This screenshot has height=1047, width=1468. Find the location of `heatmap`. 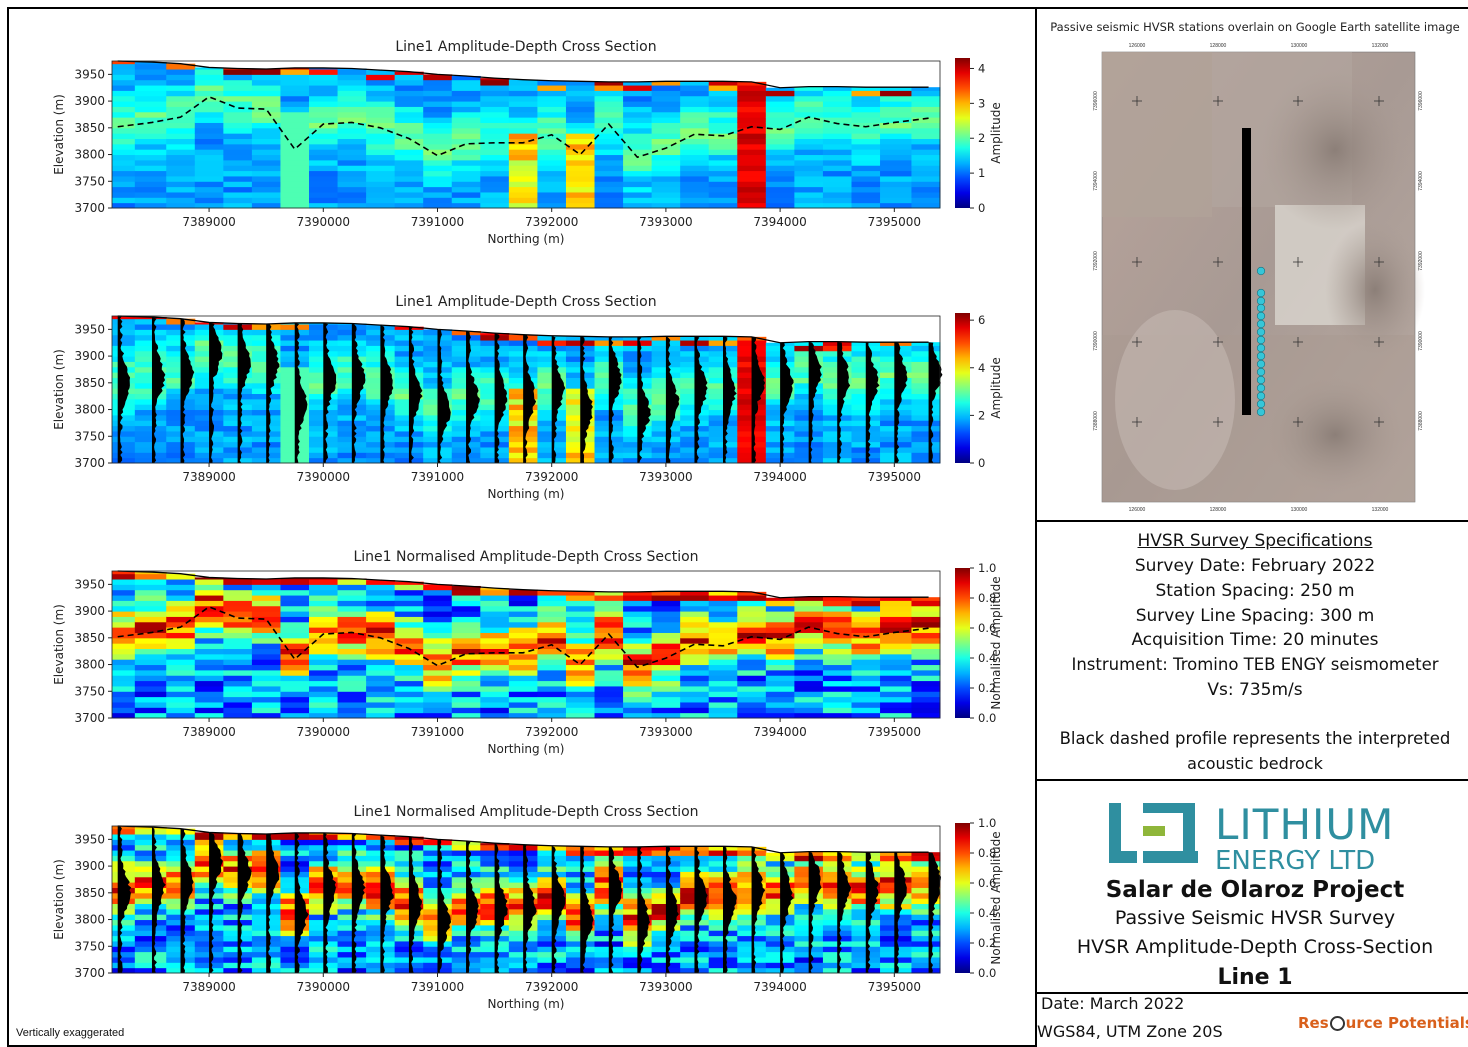

heatmap is located at coordinates (526, 645).